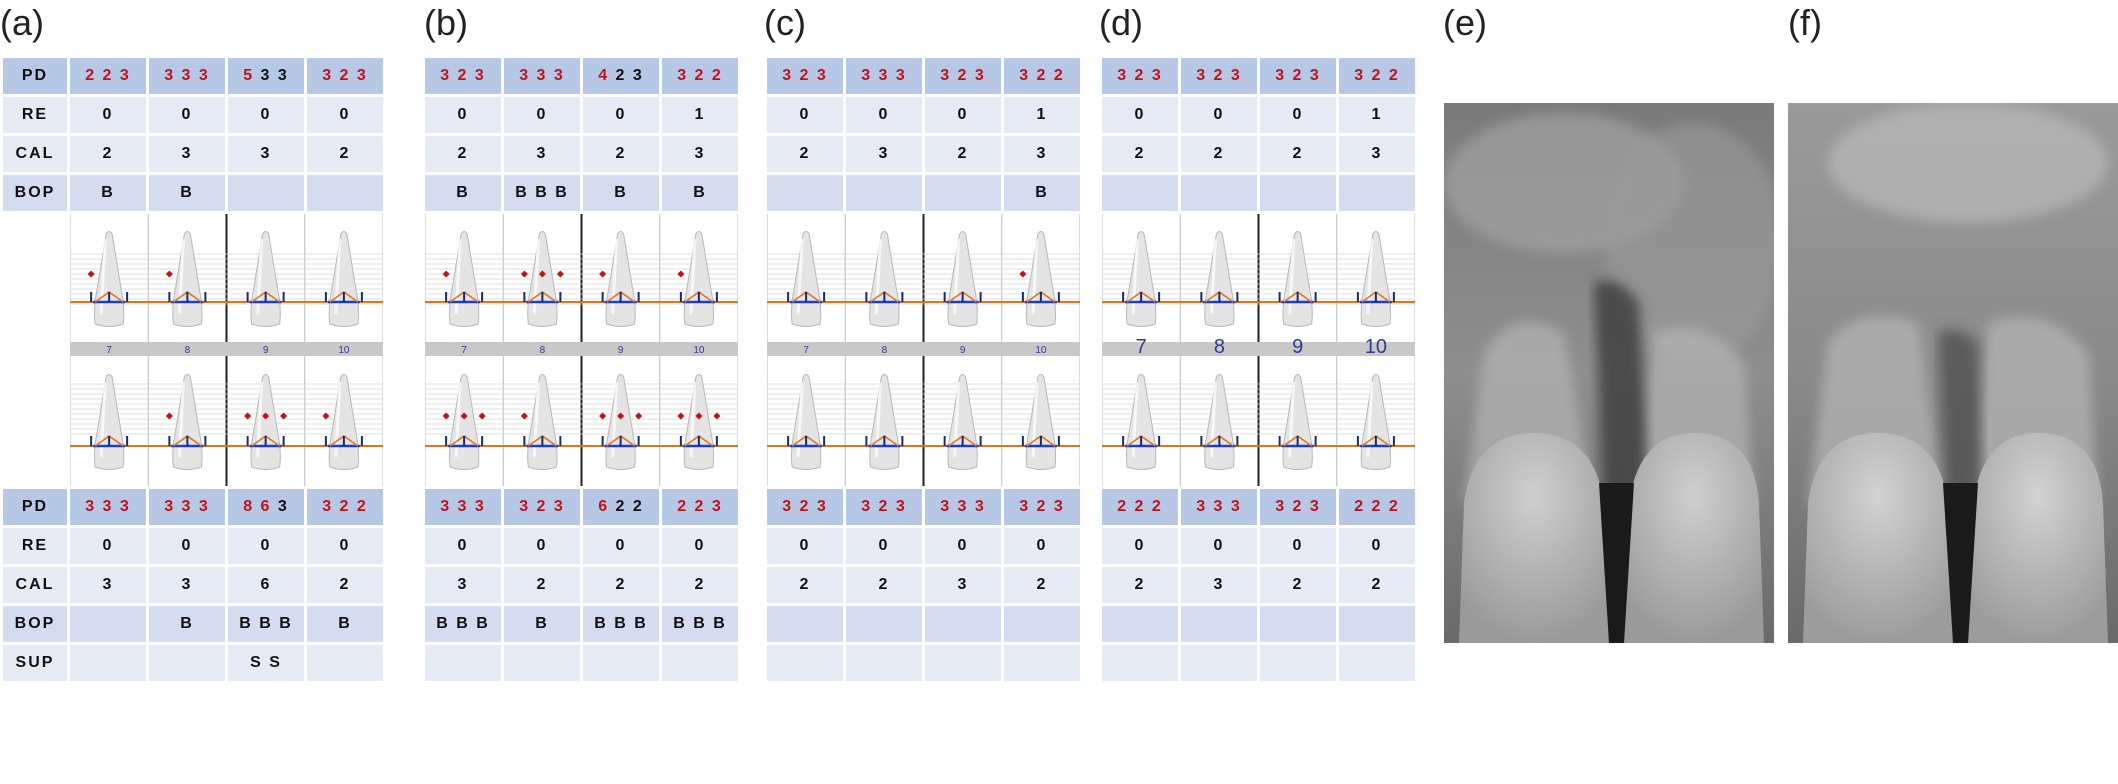 This screenshot has height=784, width=2118. What do you see at coordinates (1953, 373) in the screenshot?
I see `radiograph-f` at bounding box center [1953, 373].